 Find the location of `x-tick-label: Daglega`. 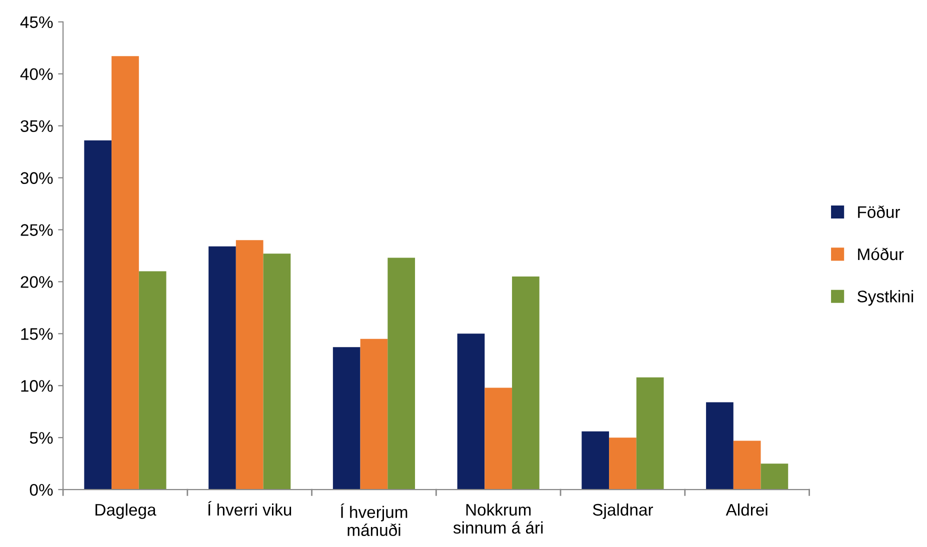

x-tick-label: Daglega is located at coordinates (126, 511).